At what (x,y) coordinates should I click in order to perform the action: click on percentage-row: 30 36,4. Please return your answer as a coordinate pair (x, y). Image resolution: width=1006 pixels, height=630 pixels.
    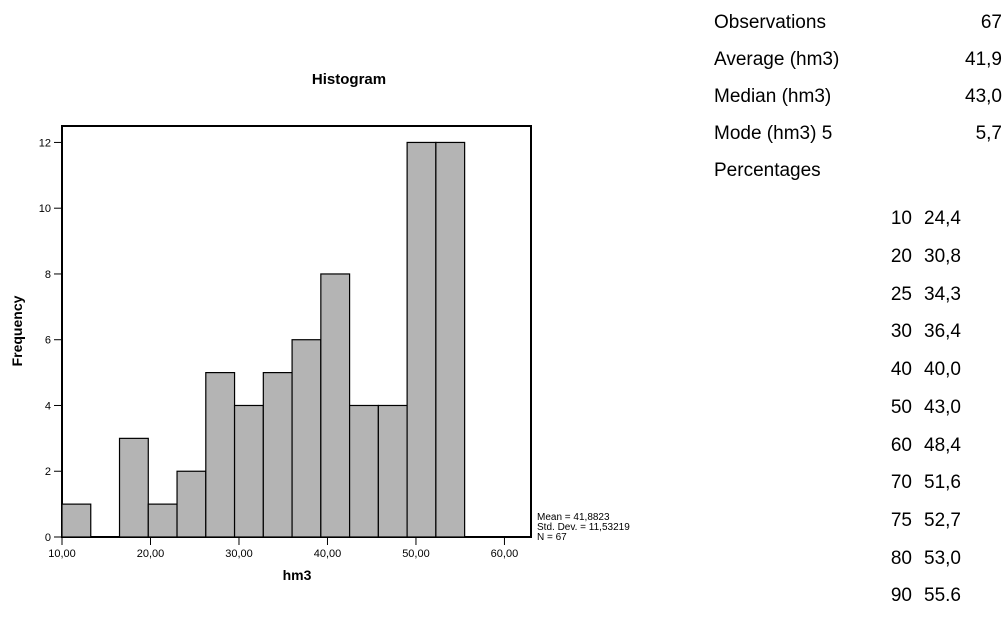
    Looking at the image, I should click on (937, 332).